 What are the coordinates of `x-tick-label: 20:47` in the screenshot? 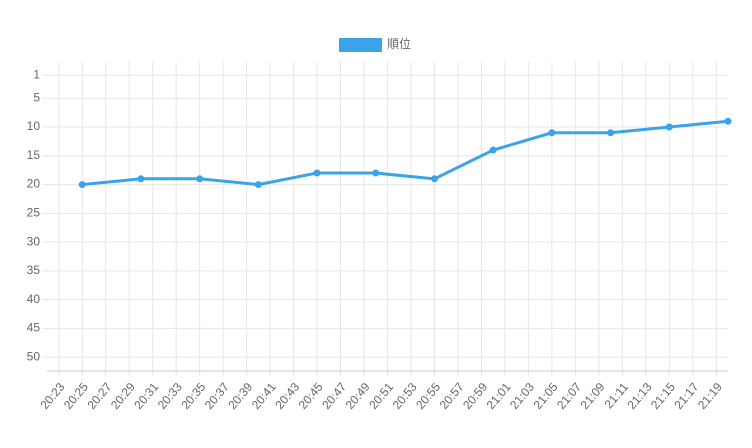 It's located at (334, 396).